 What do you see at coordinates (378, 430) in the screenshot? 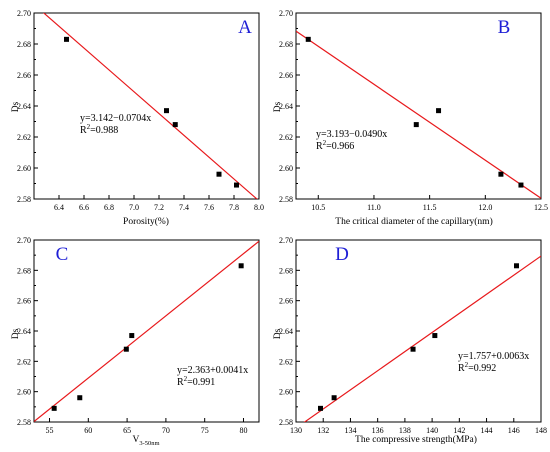
I see `x-tick-label: 136` at bounding box center [378, 430].